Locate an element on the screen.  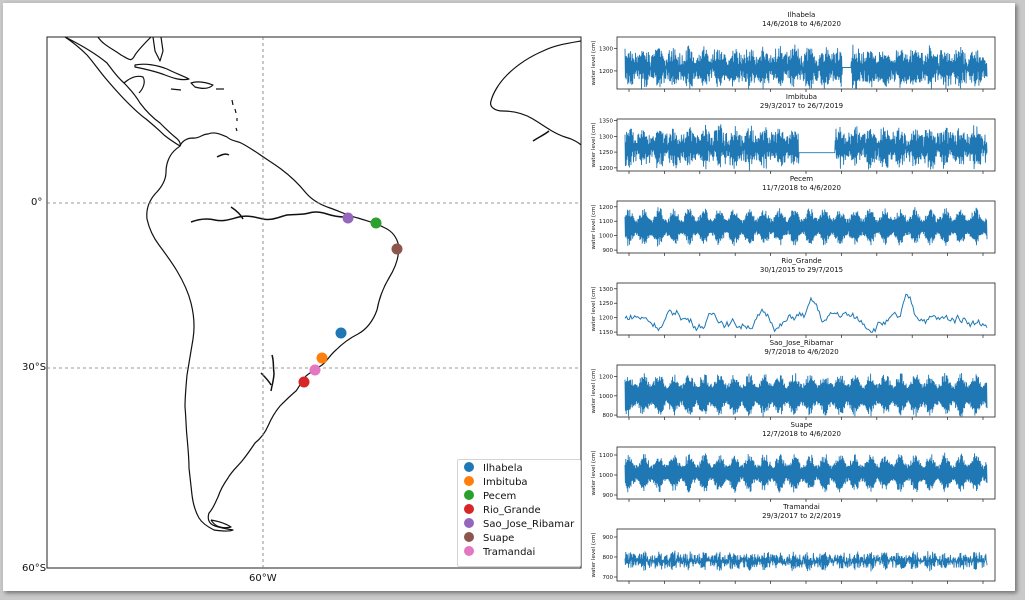
legend-item-sao-jose-ribamar: Sao_Jose_Ribamar is located at coordinates (519, 525).